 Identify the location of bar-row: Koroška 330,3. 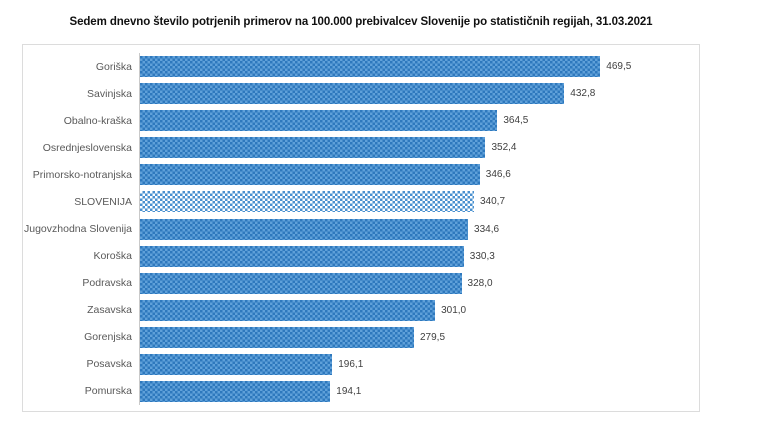
(356, 256).